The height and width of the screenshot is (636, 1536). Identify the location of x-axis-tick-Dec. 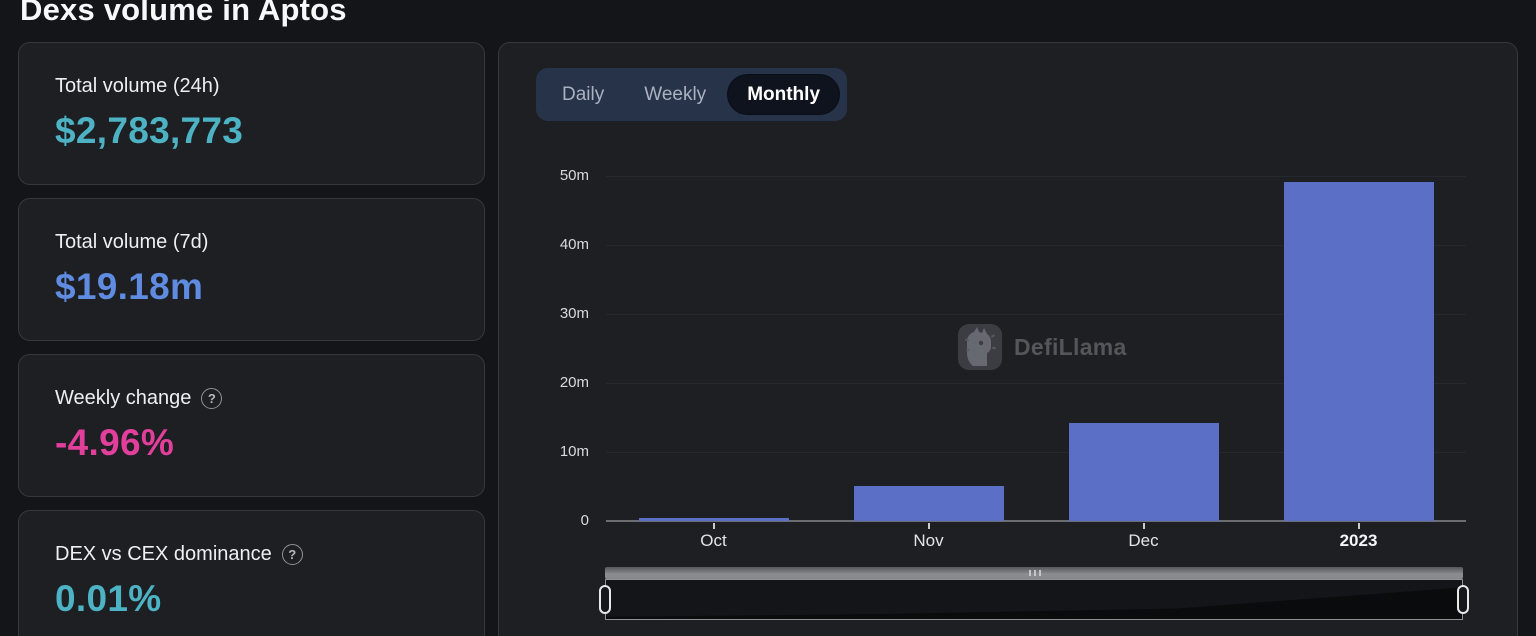
(1143, 526).